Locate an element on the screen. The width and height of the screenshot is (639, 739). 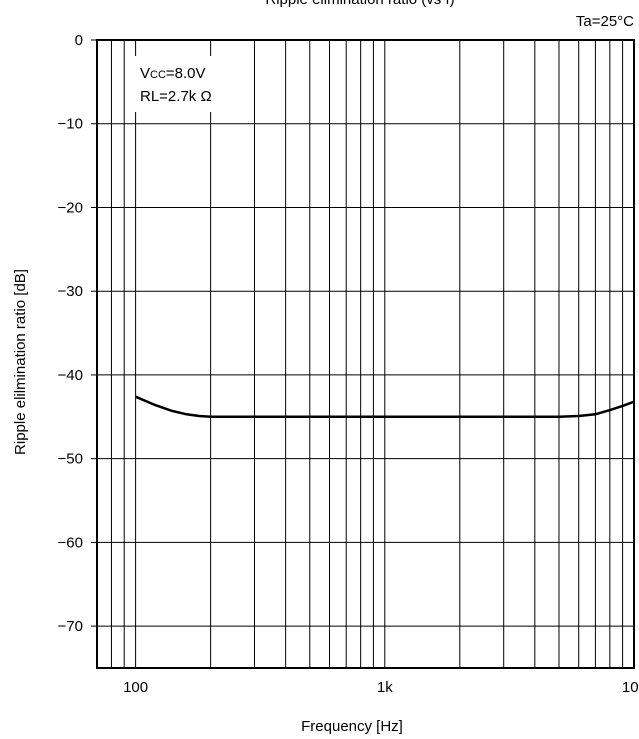
y-tick-label: −40 is located at coordinates (70, 375).